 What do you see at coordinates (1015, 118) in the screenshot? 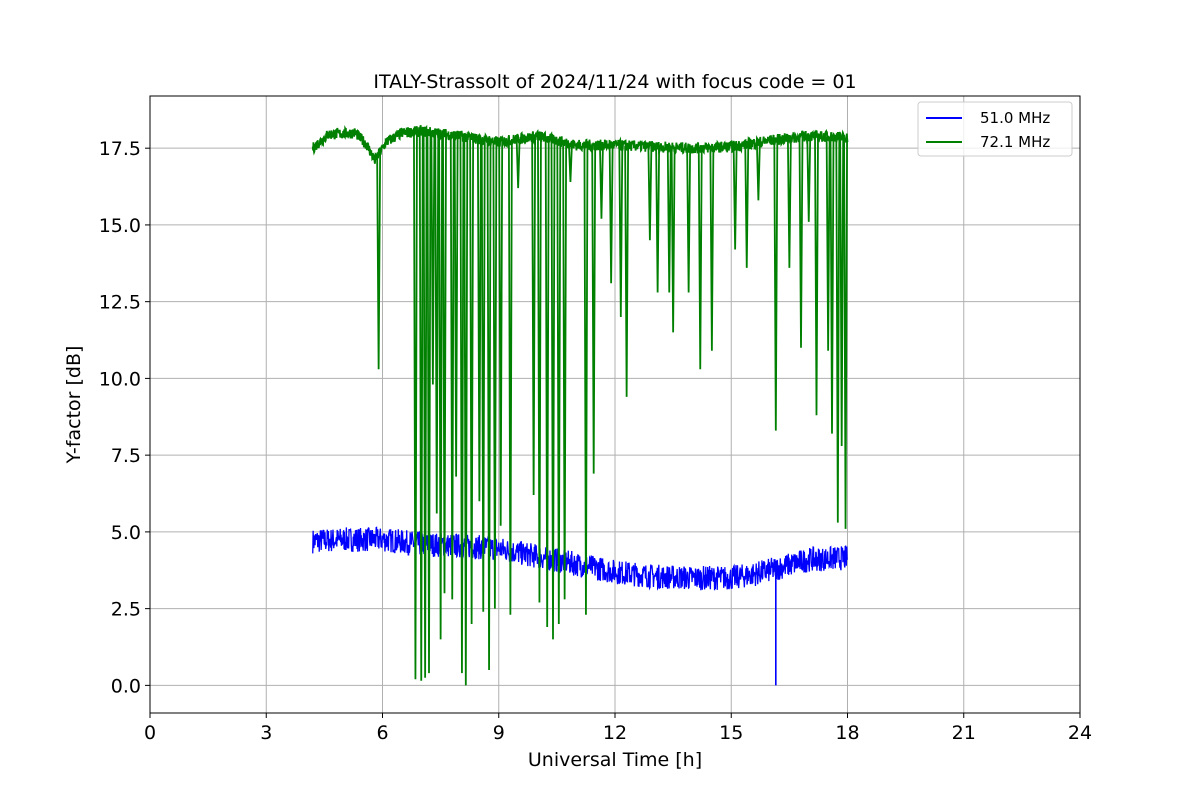
I see `legend-label: 51.0 MHz` at bounding box center [1015, 118].